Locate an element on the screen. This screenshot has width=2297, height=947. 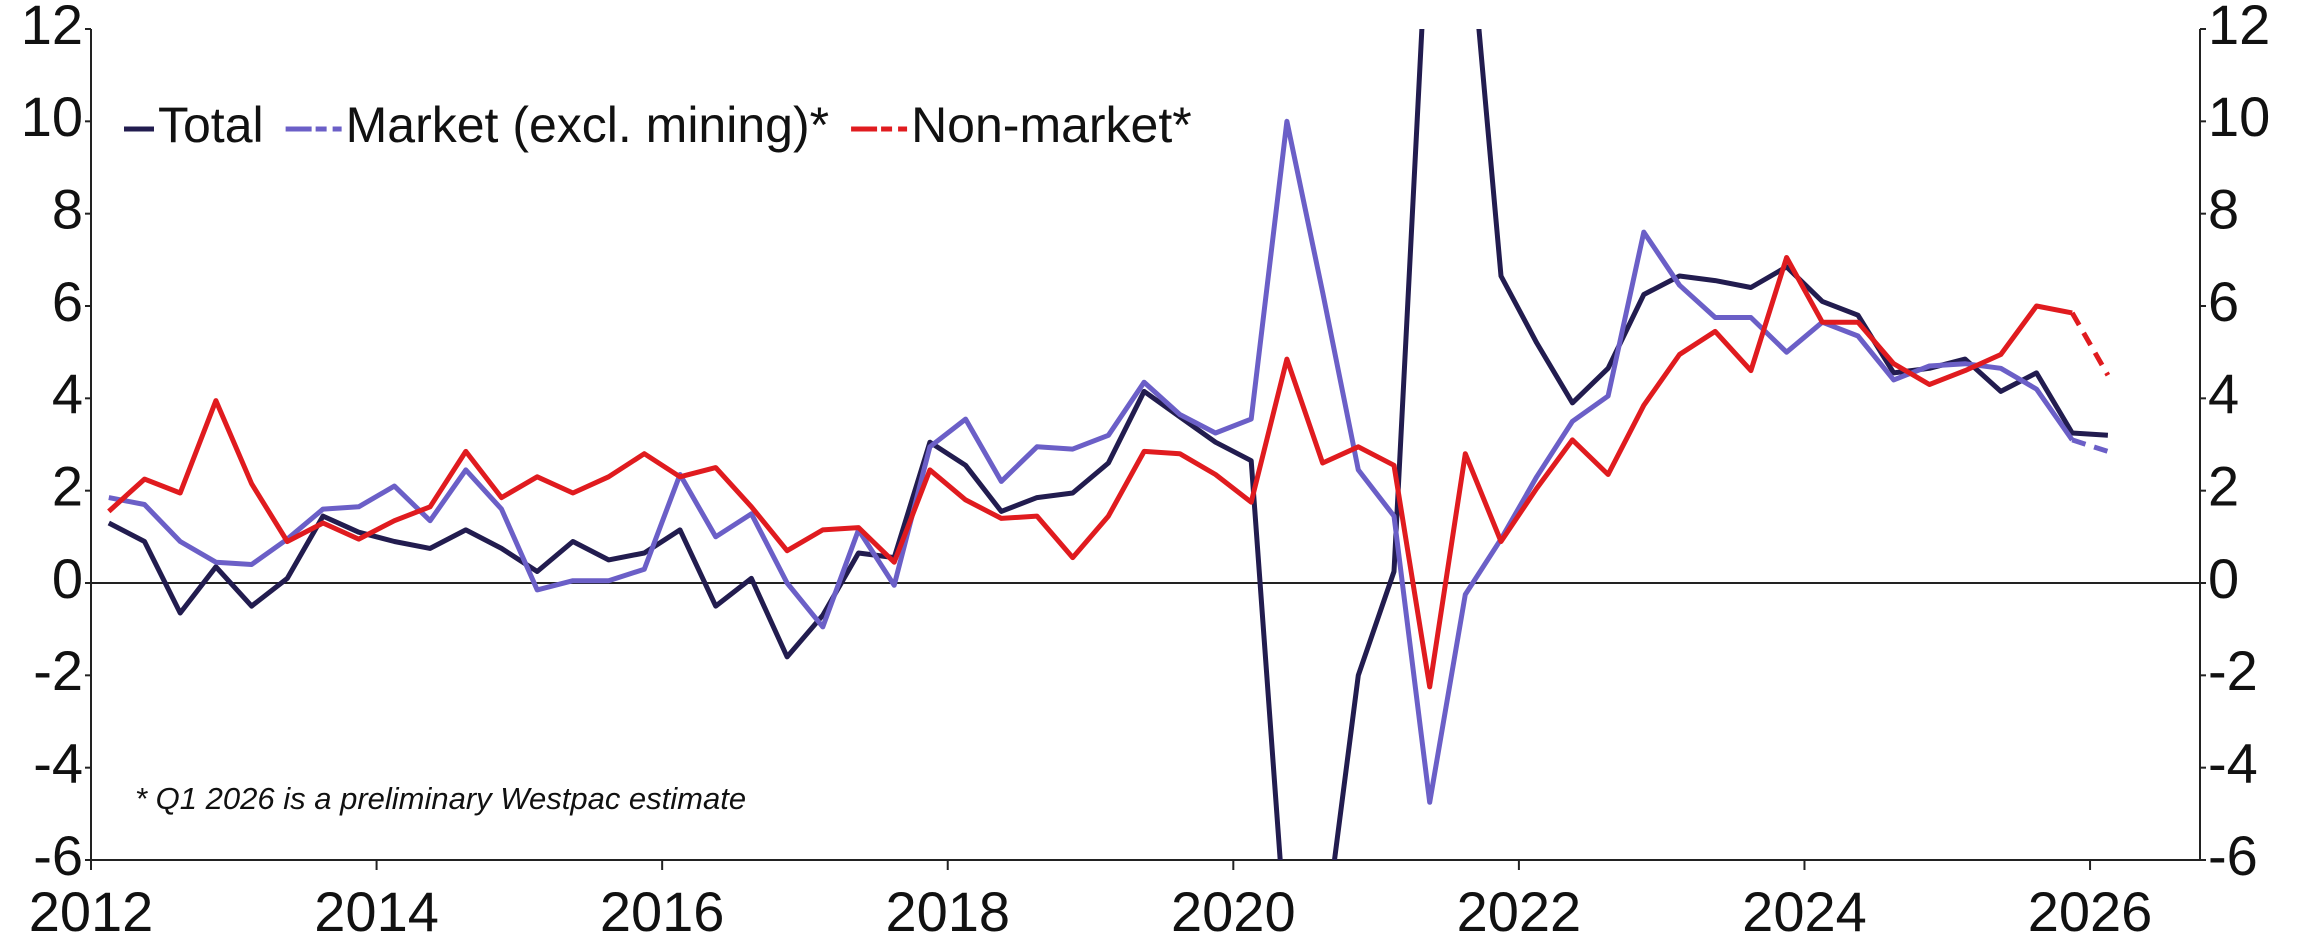
legend-label: Market (excl. mining)* is located at coordinates (587, 125).